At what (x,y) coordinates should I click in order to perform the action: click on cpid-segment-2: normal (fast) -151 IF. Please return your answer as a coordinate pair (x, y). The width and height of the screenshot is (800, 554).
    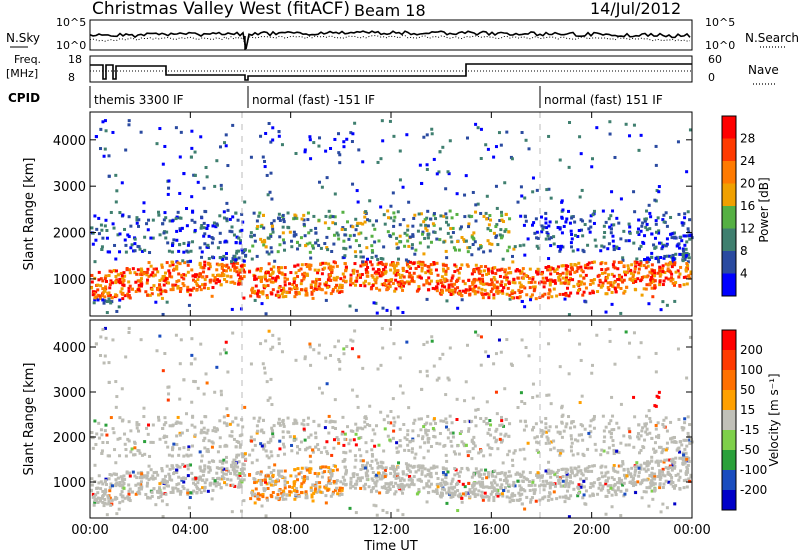
    Looking at the image, I should click on (313, 100).